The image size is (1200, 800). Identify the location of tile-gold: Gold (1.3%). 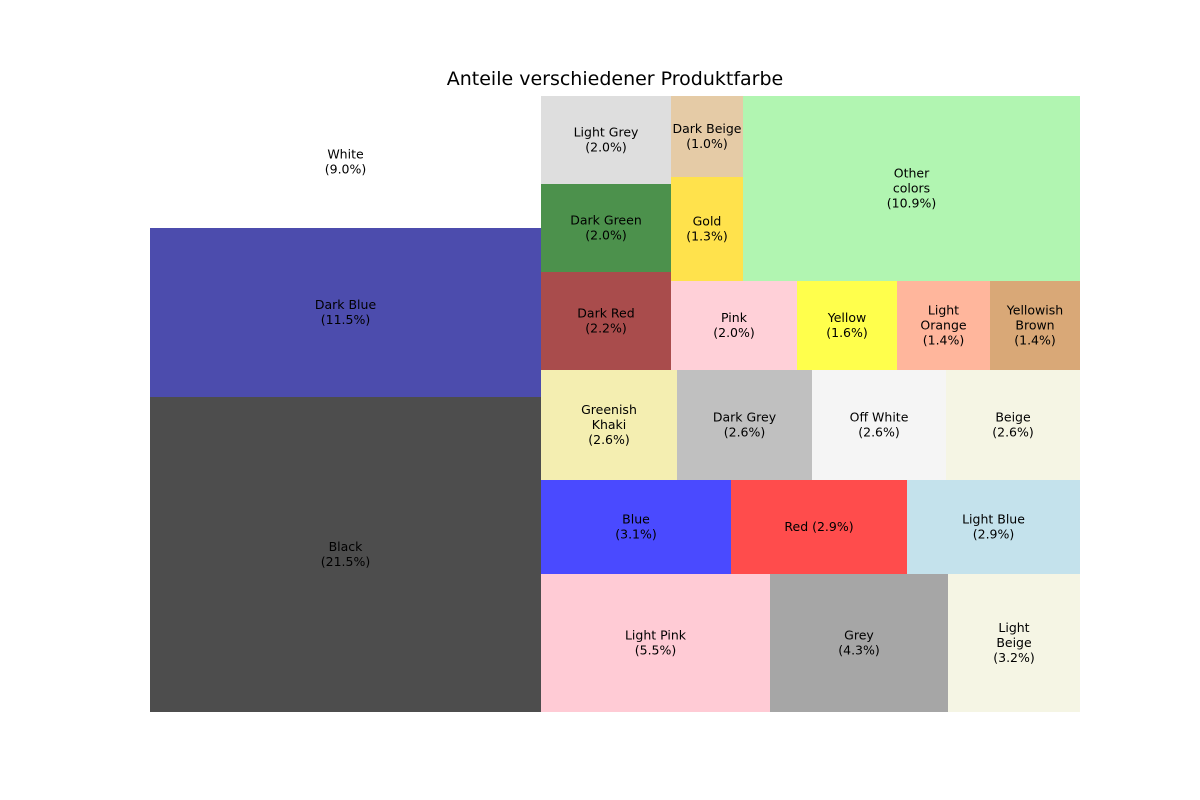
(707, 229).